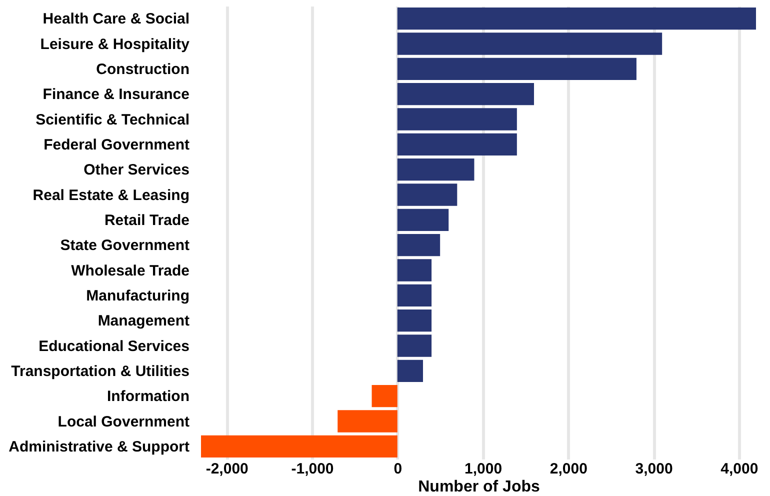 The width and height of the screenshot is (770, 496). What do you see at coordinates (124, 421) in the screenshot?
I see `y-tick-label: Local Government` at bounding box center [124, 421].